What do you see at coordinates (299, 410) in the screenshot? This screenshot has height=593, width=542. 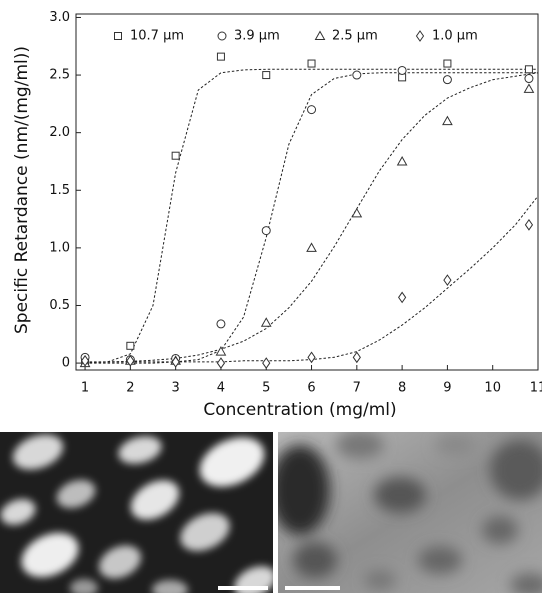 I see `x-axis-label: Concentration (mg/ml)` at bounding box center [299, 410].